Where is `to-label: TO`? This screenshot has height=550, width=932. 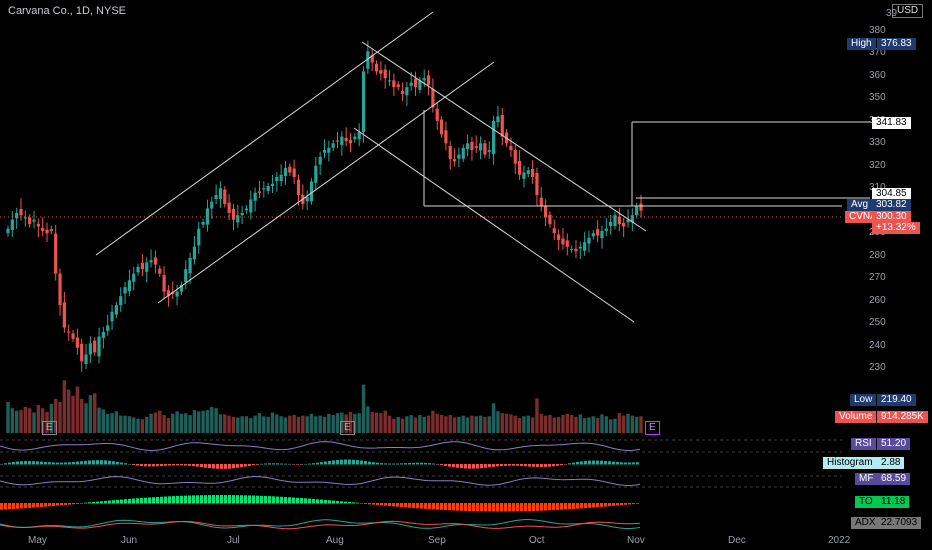 to-label: TO is located at coordinates (866, 502).